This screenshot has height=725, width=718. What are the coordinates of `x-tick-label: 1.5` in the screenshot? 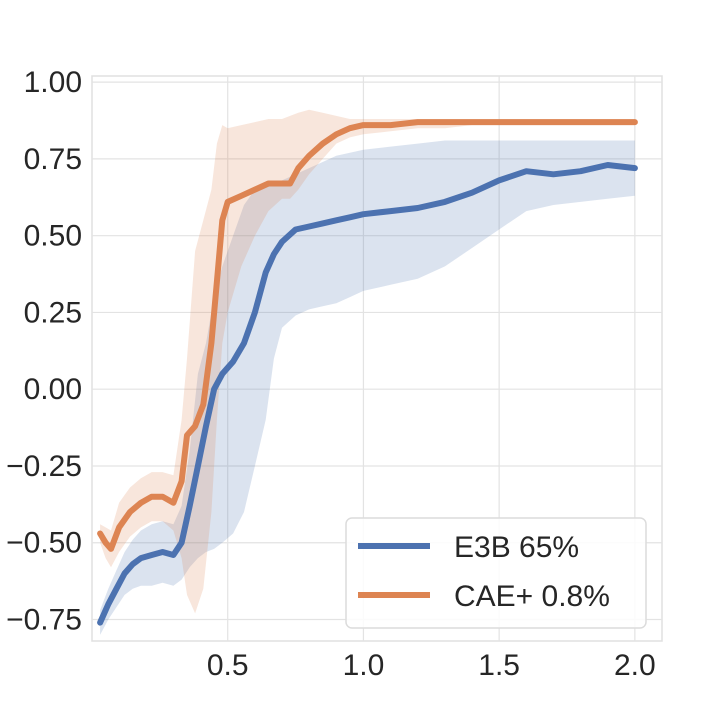 It's located at (499, 665).